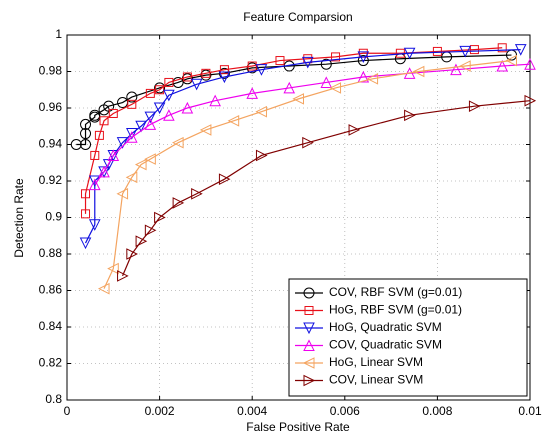 This screenshot has width=544, height=438. Describe the element at coordinates (252, 411) in the screenshot. I see `x-tick-label: 0.004` at that location.